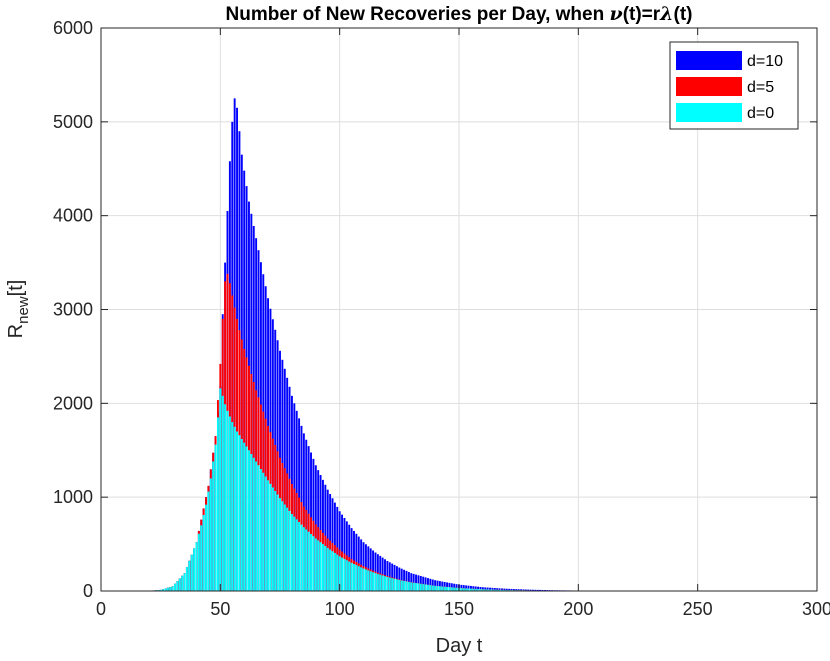  What do you see at coordinates (73, 28) in the screenshot?
I see `y-tick-label: 6000` at bounding box center [73, 28].